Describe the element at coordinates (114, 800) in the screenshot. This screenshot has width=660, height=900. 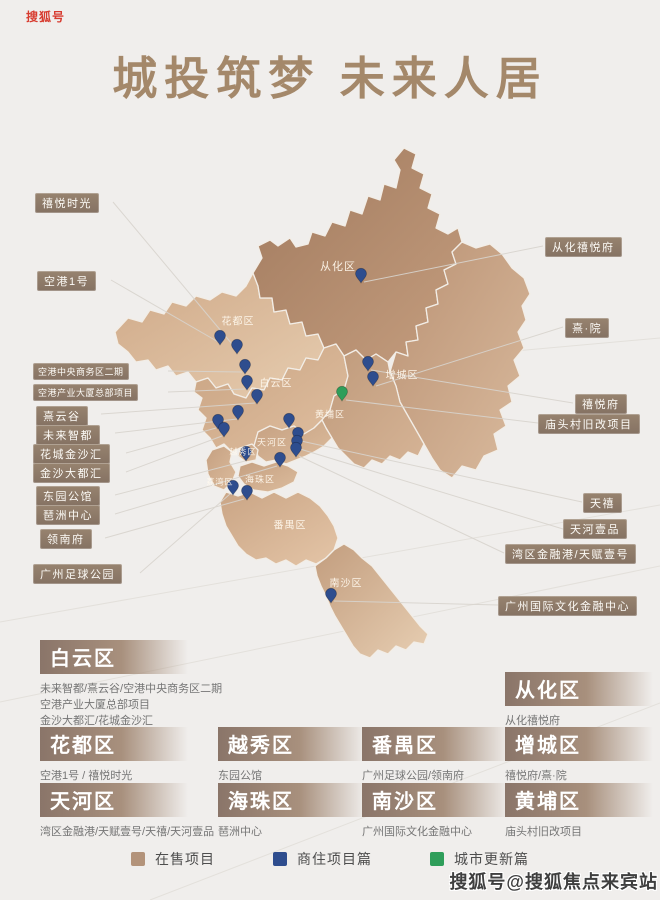
I see `district-header: 天河区` at that location.